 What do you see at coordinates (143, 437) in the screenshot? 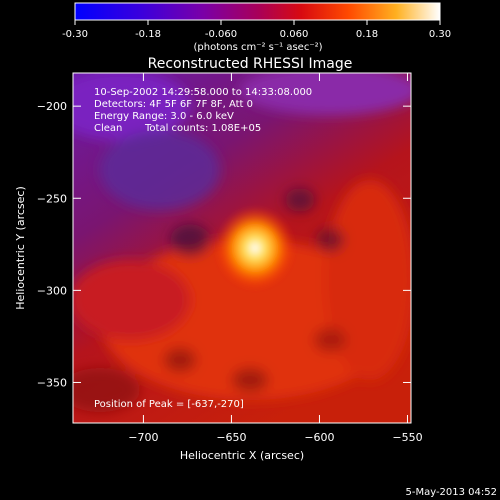
I see `x-tick-label: −700` at bounding box center [143, 437].